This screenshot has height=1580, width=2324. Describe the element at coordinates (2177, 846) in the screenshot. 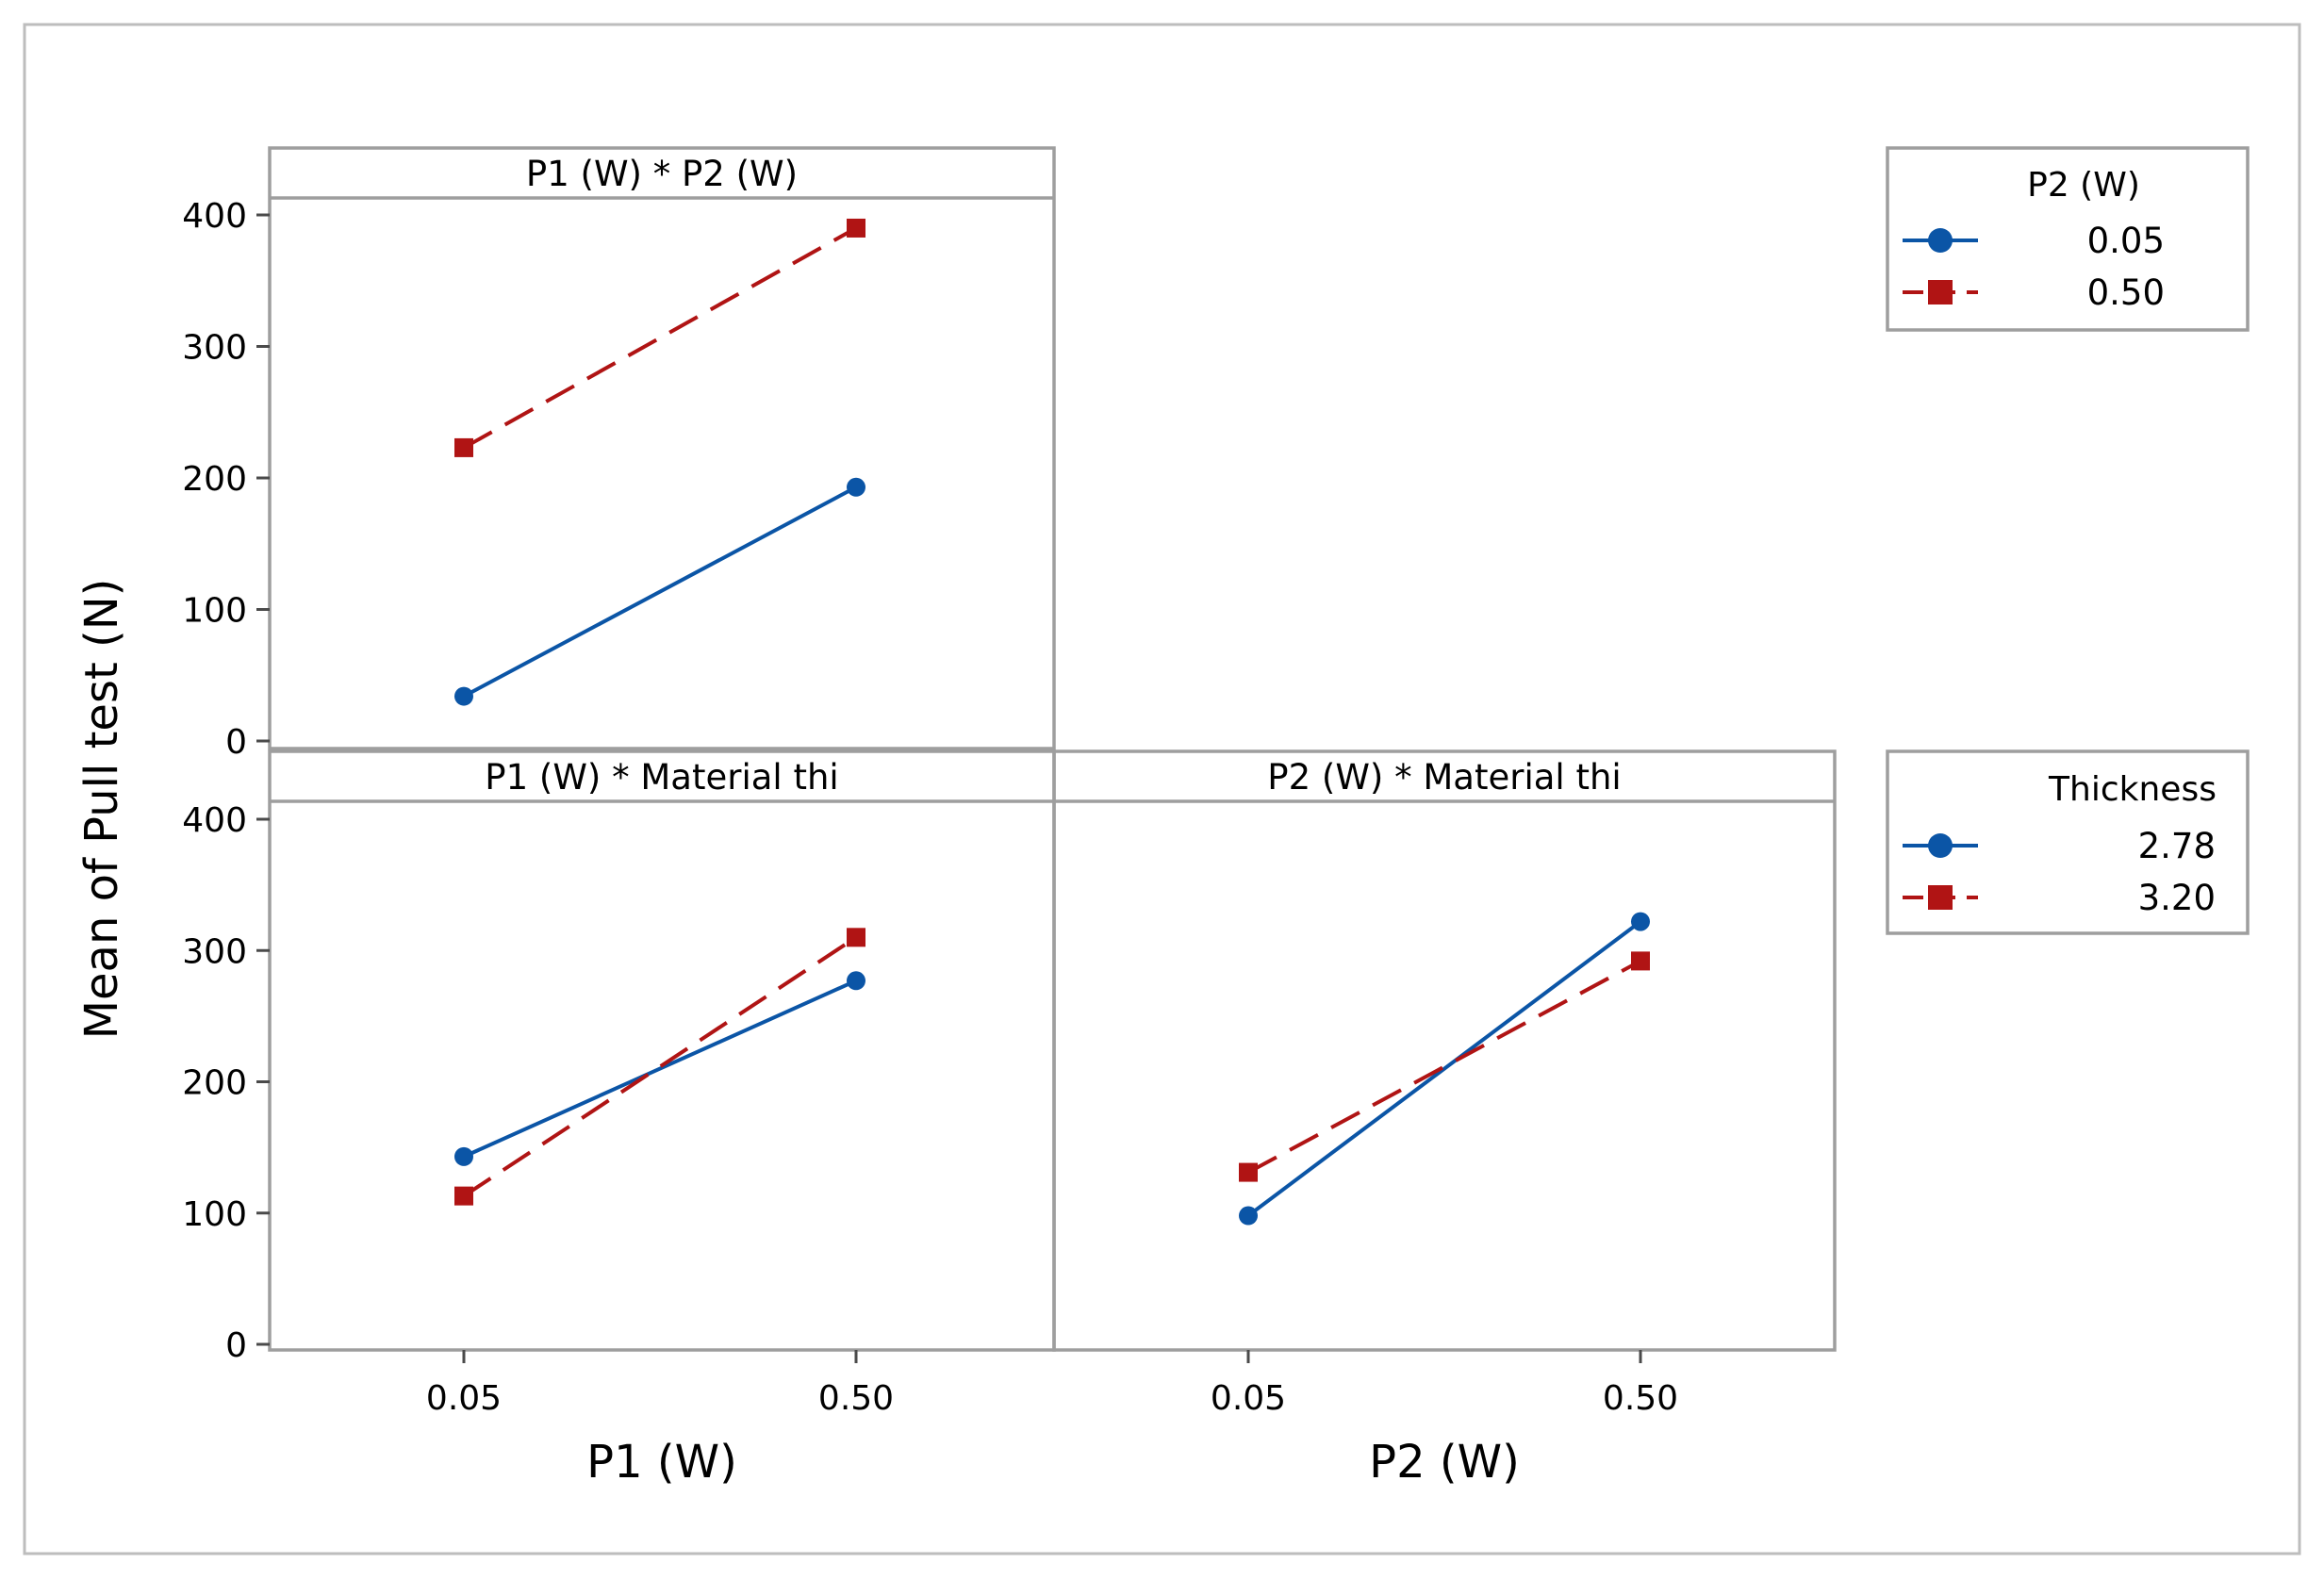

I see `legend-entry-2.78: 2.78` at that location.